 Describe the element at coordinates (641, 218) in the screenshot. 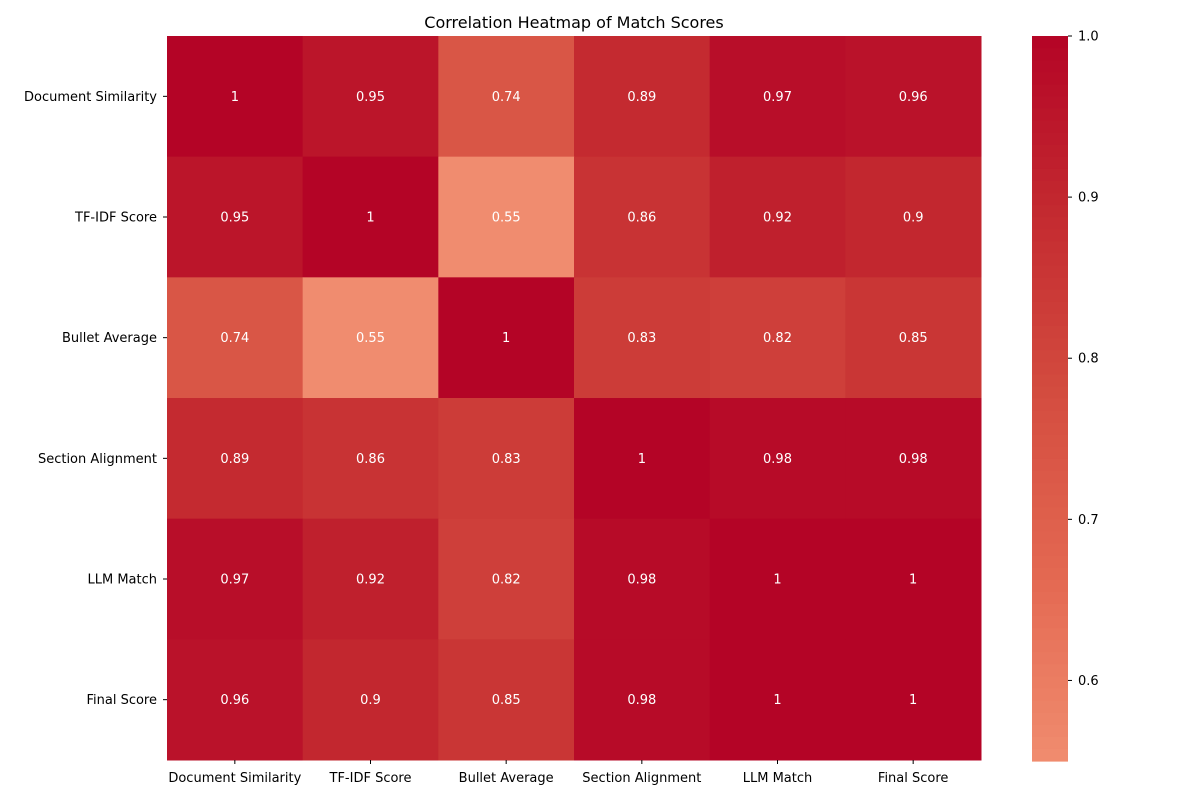

I see `cell-value-label: 0.86` at that location.